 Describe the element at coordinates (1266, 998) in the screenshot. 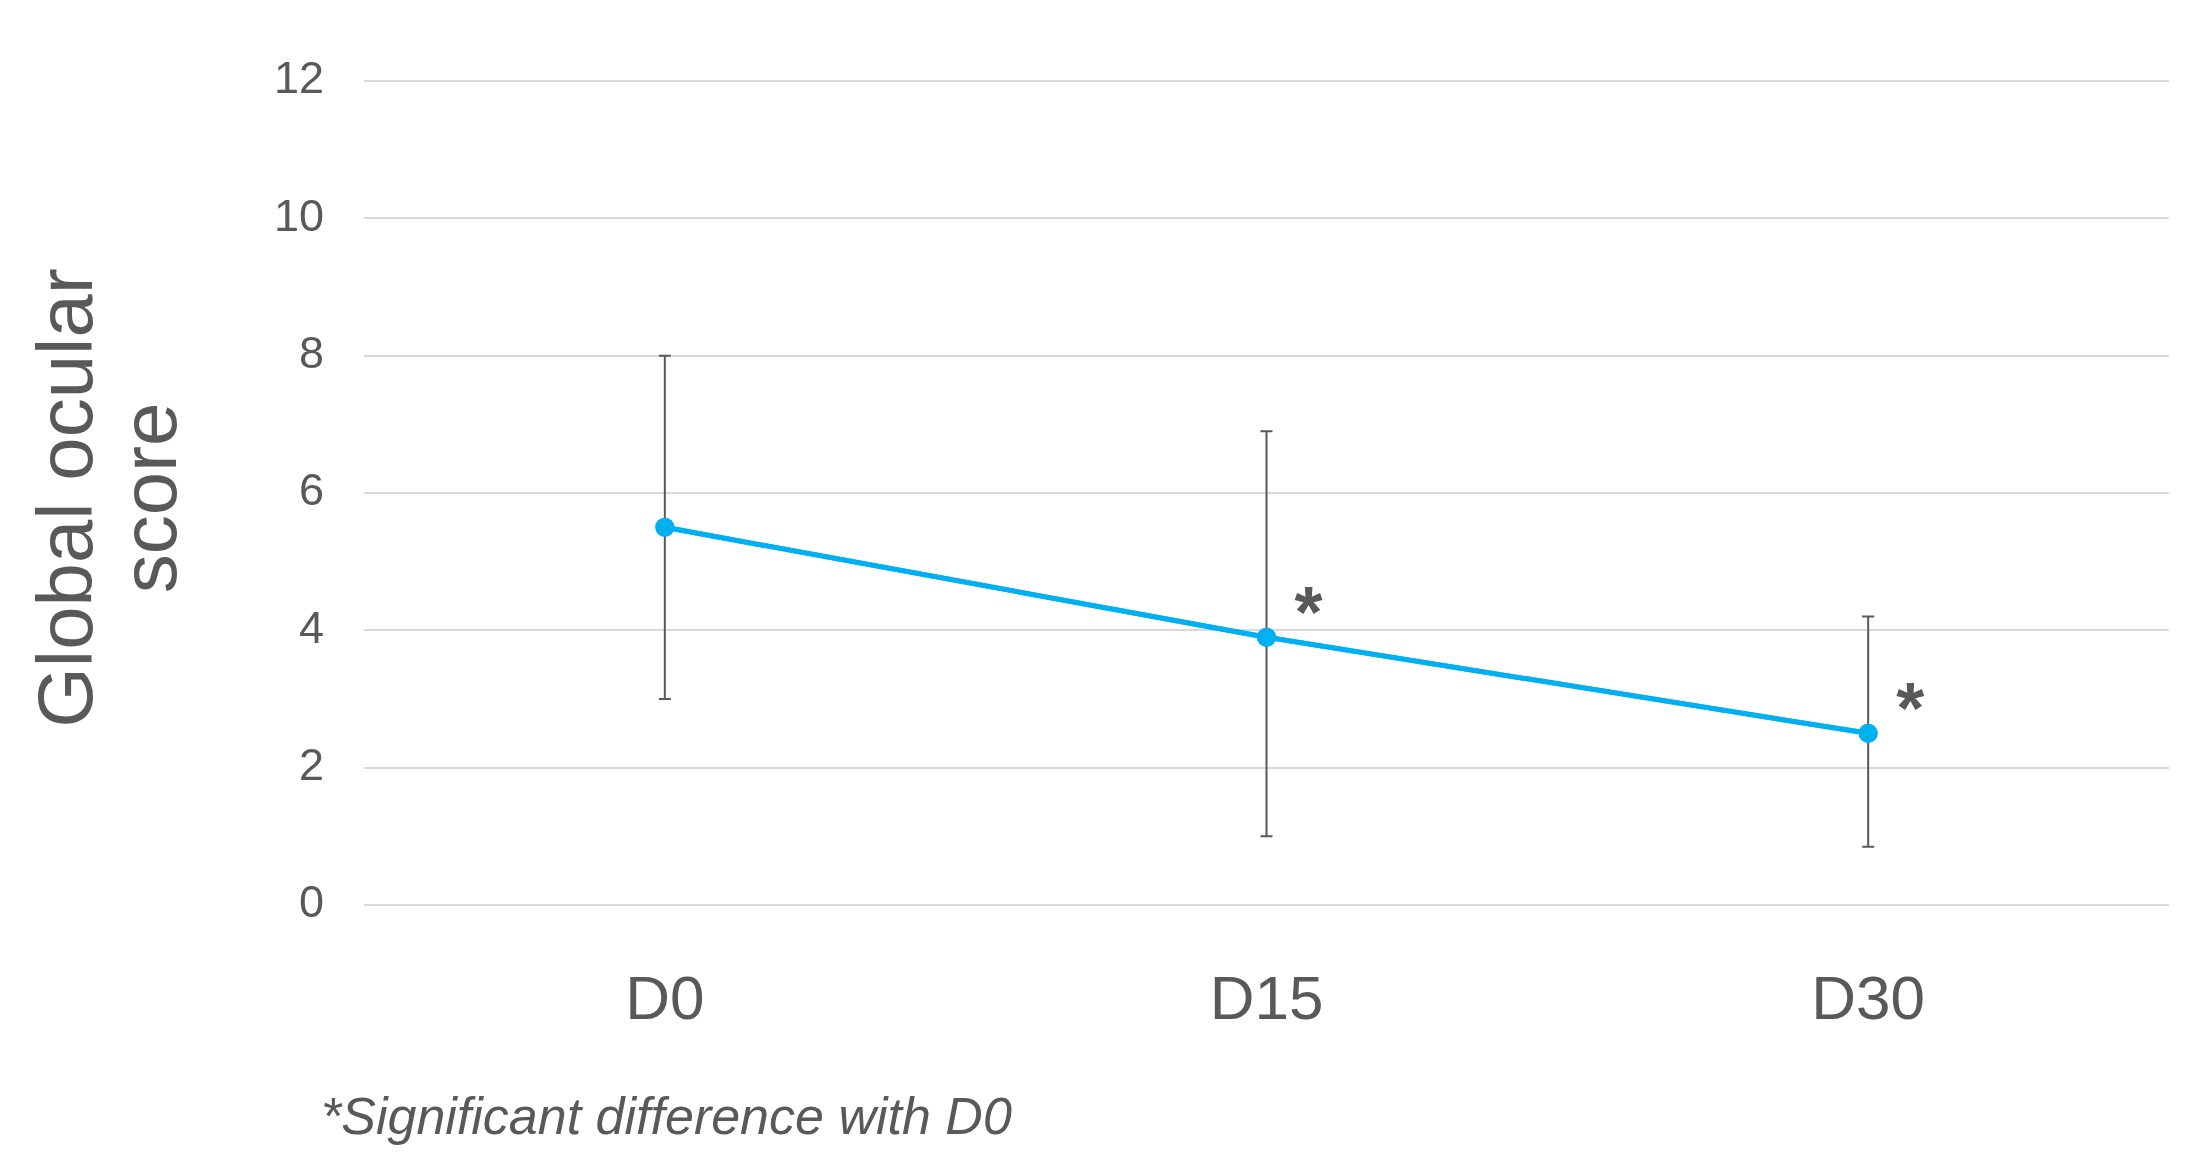

I see `x-tick-label: D15` at that location.